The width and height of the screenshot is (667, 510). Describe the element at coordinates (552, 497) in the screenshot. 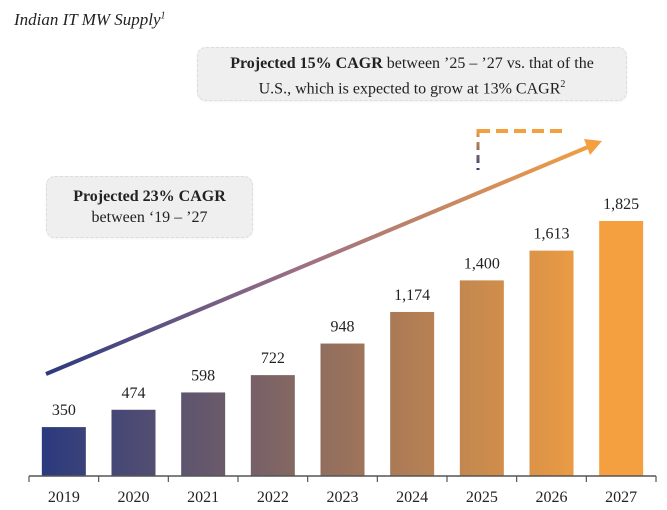

I see `x-tick-label-2026: 2026` at that location.